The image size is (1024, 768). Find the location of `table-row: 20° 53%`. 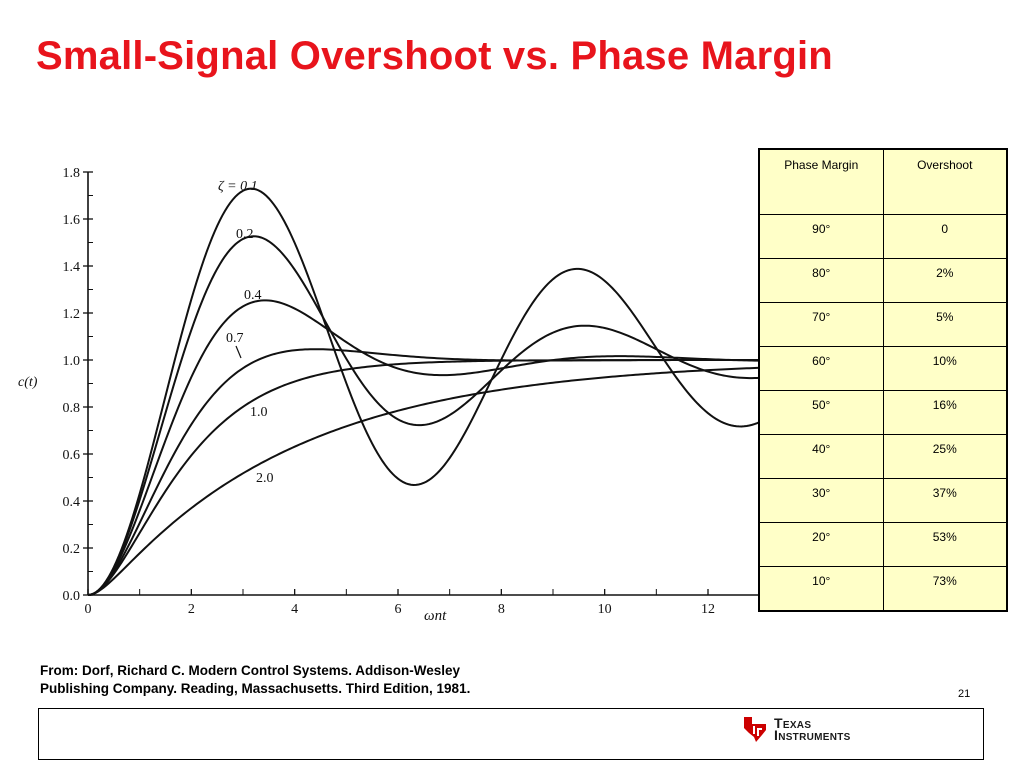

table-row: 20° 53% is located at coordinates (883, 544).